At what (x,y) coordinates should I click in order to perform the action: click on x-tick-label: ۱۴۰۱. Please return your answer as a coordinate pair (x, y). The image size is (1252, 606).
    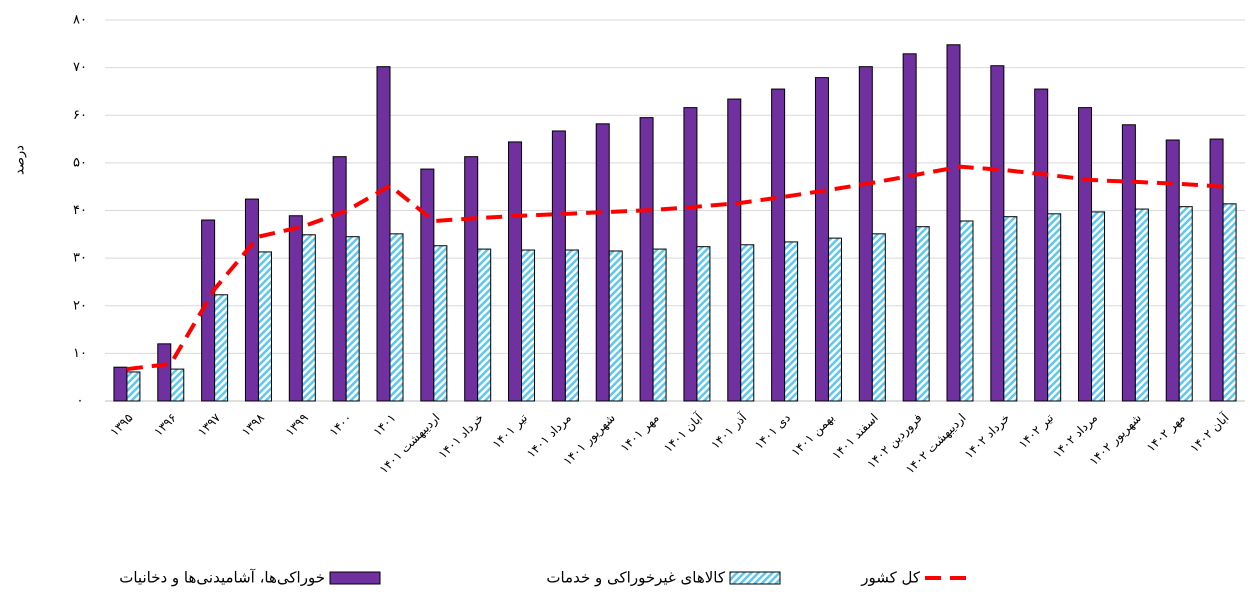
    Looking at the image, I should click on (384, 425).